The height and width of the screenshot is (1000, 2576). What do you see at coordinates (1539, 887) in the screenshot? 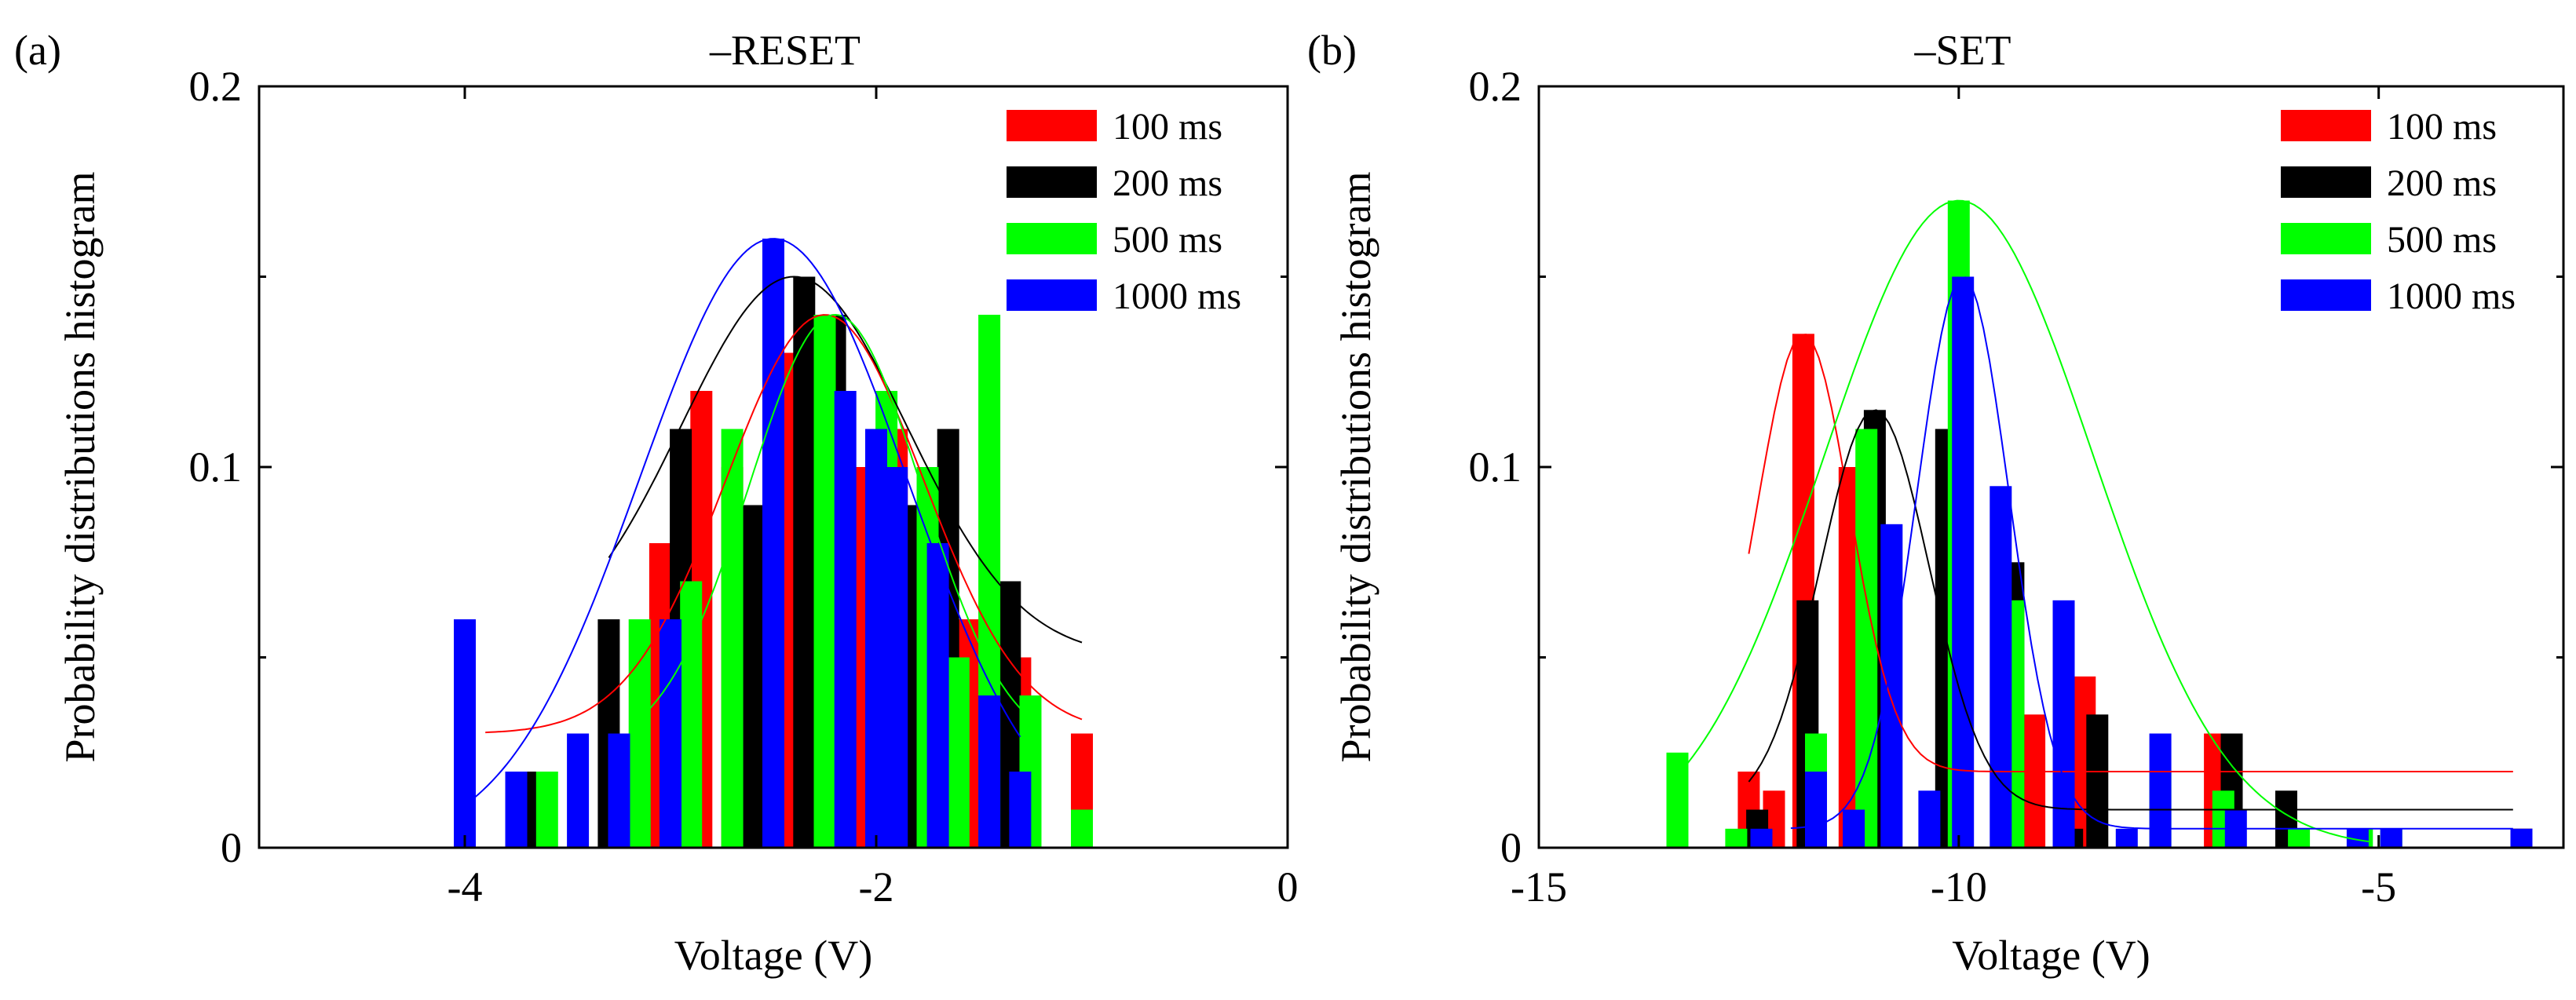
I see `x-tick-label: -15` at bounding box center [1539, 887].